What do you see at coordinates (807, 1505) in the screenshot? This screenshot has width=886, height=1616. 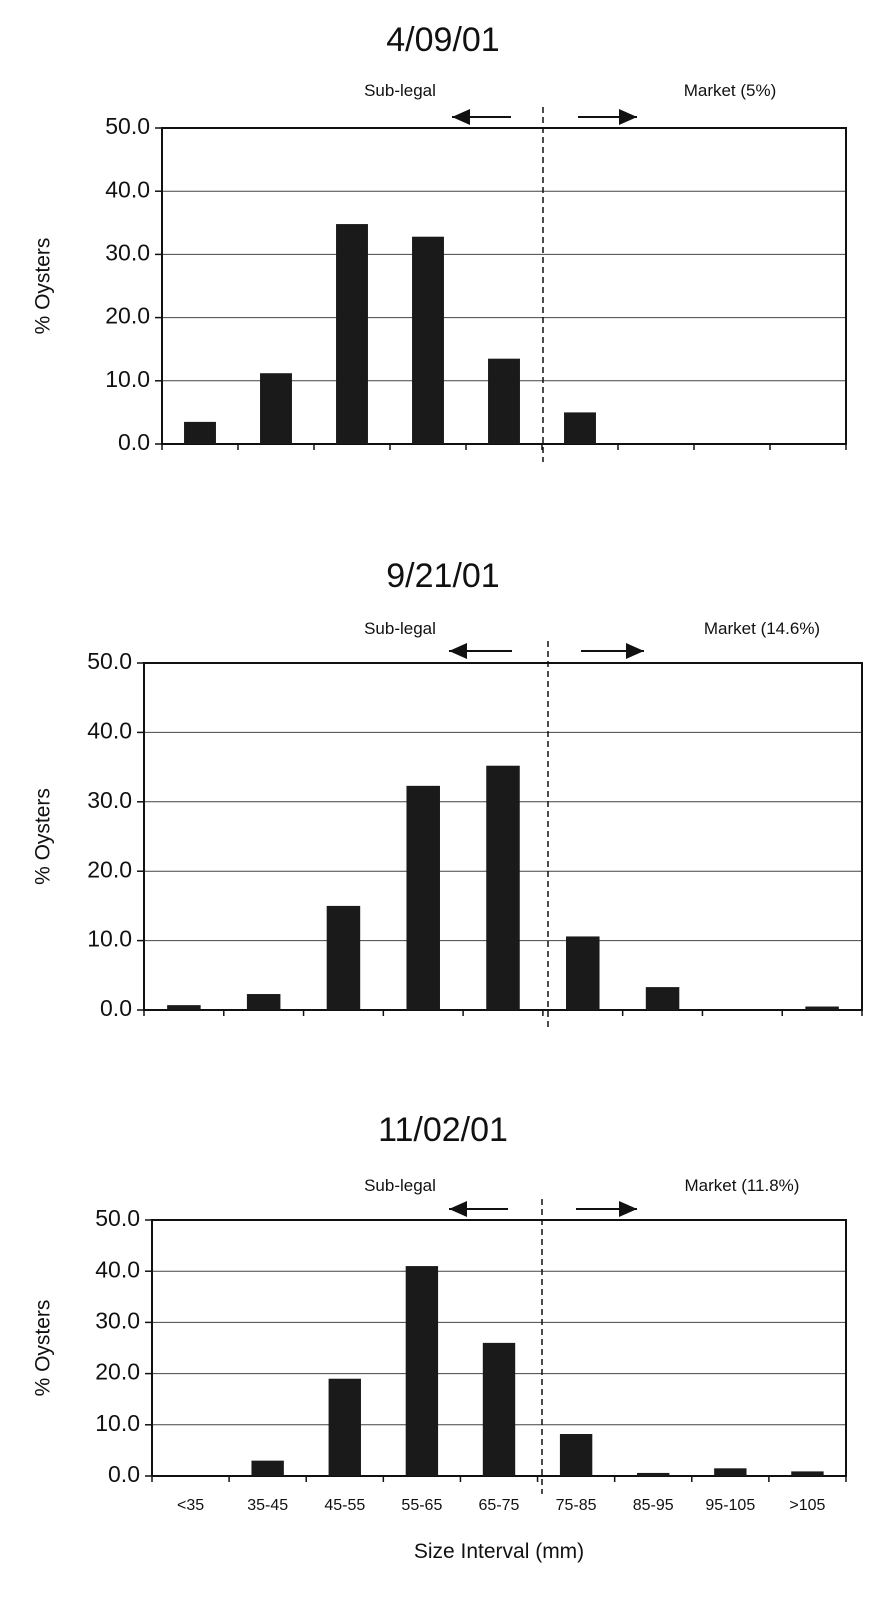 I see `x-tick-label: >105` at bounding box center [807, 1505].